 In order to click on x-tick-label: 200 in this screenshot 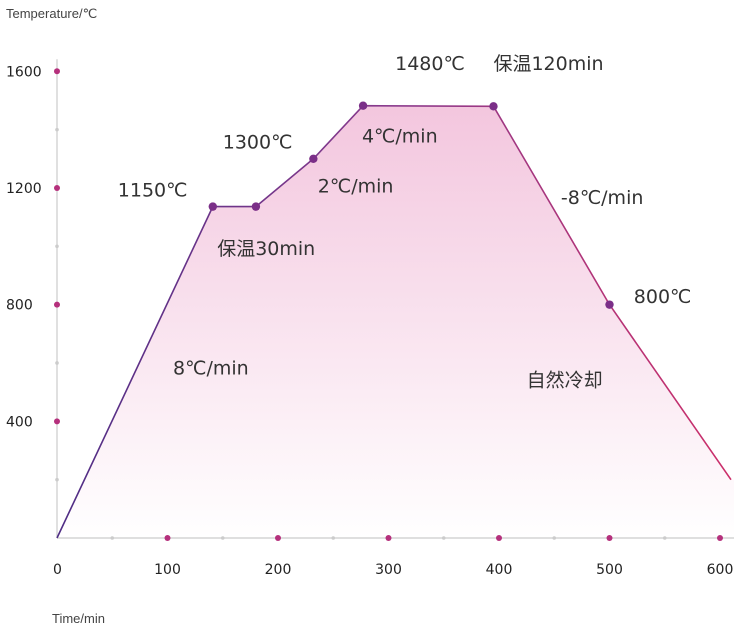, I will do `click(278, 570)`.